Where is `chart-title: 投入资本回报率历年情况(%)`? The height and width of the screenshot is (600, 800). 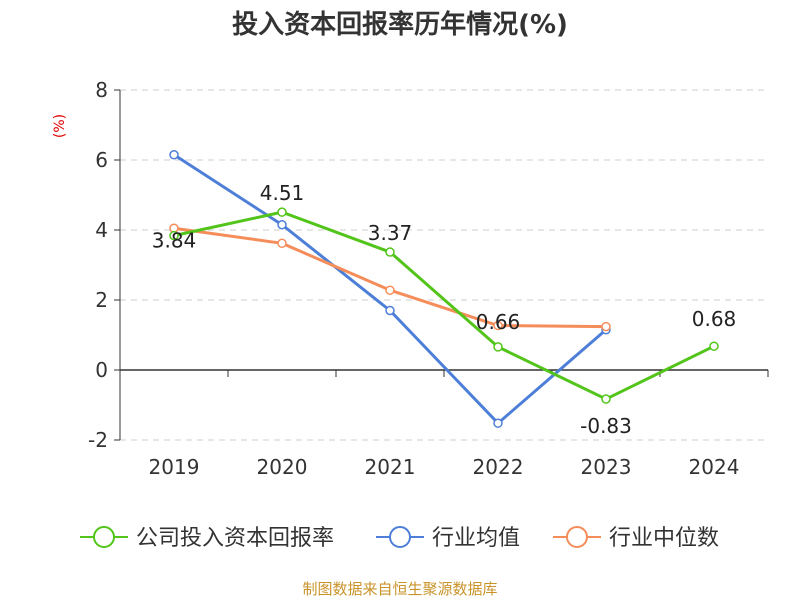
chart-title: 投入资本回报率历年情况(%) is located at coordinates (400, 25).